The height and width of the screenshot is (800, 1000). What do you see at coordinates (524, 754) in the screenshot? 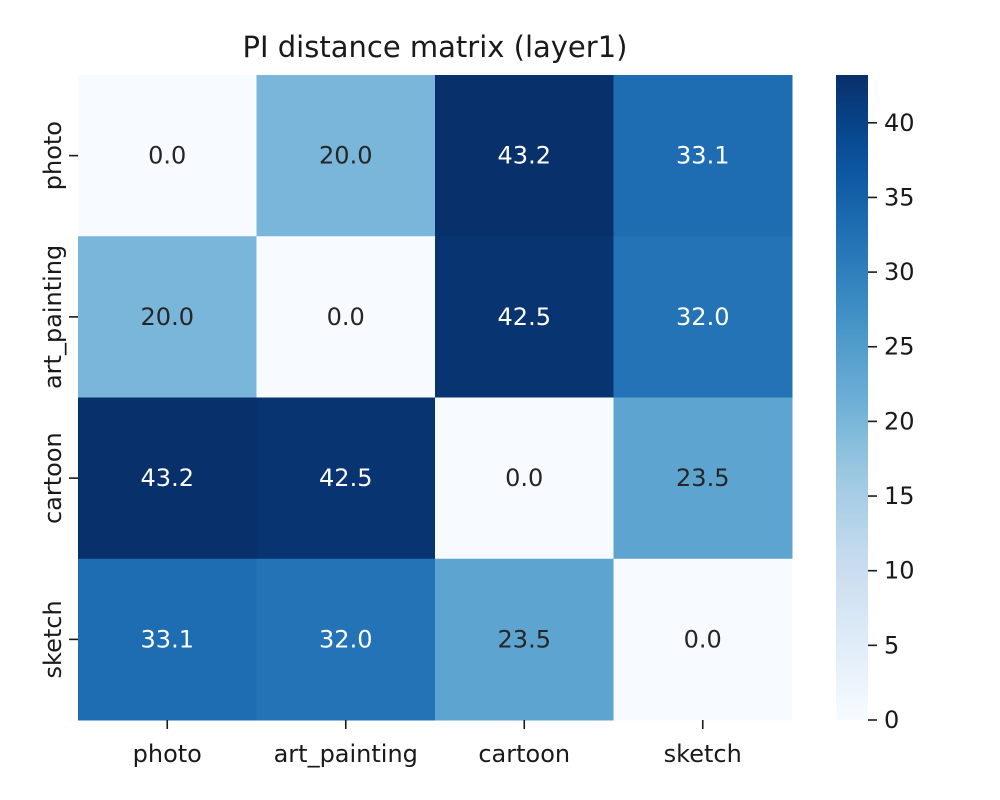
I see `x-tick-label: cartoon` at bounding box center [524, 754].